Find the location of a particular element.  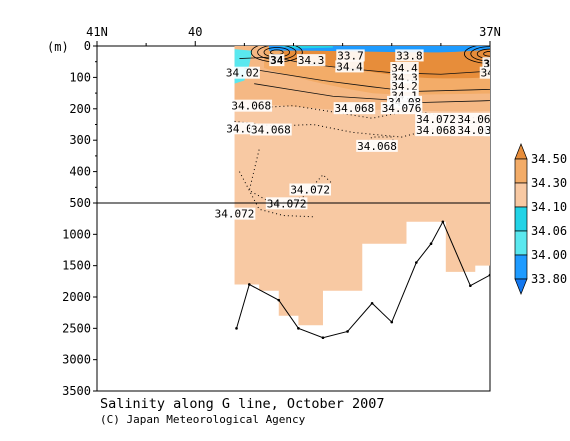

chart-title: Salinity along G line, October 2007 is located at coordinates (242, 404).